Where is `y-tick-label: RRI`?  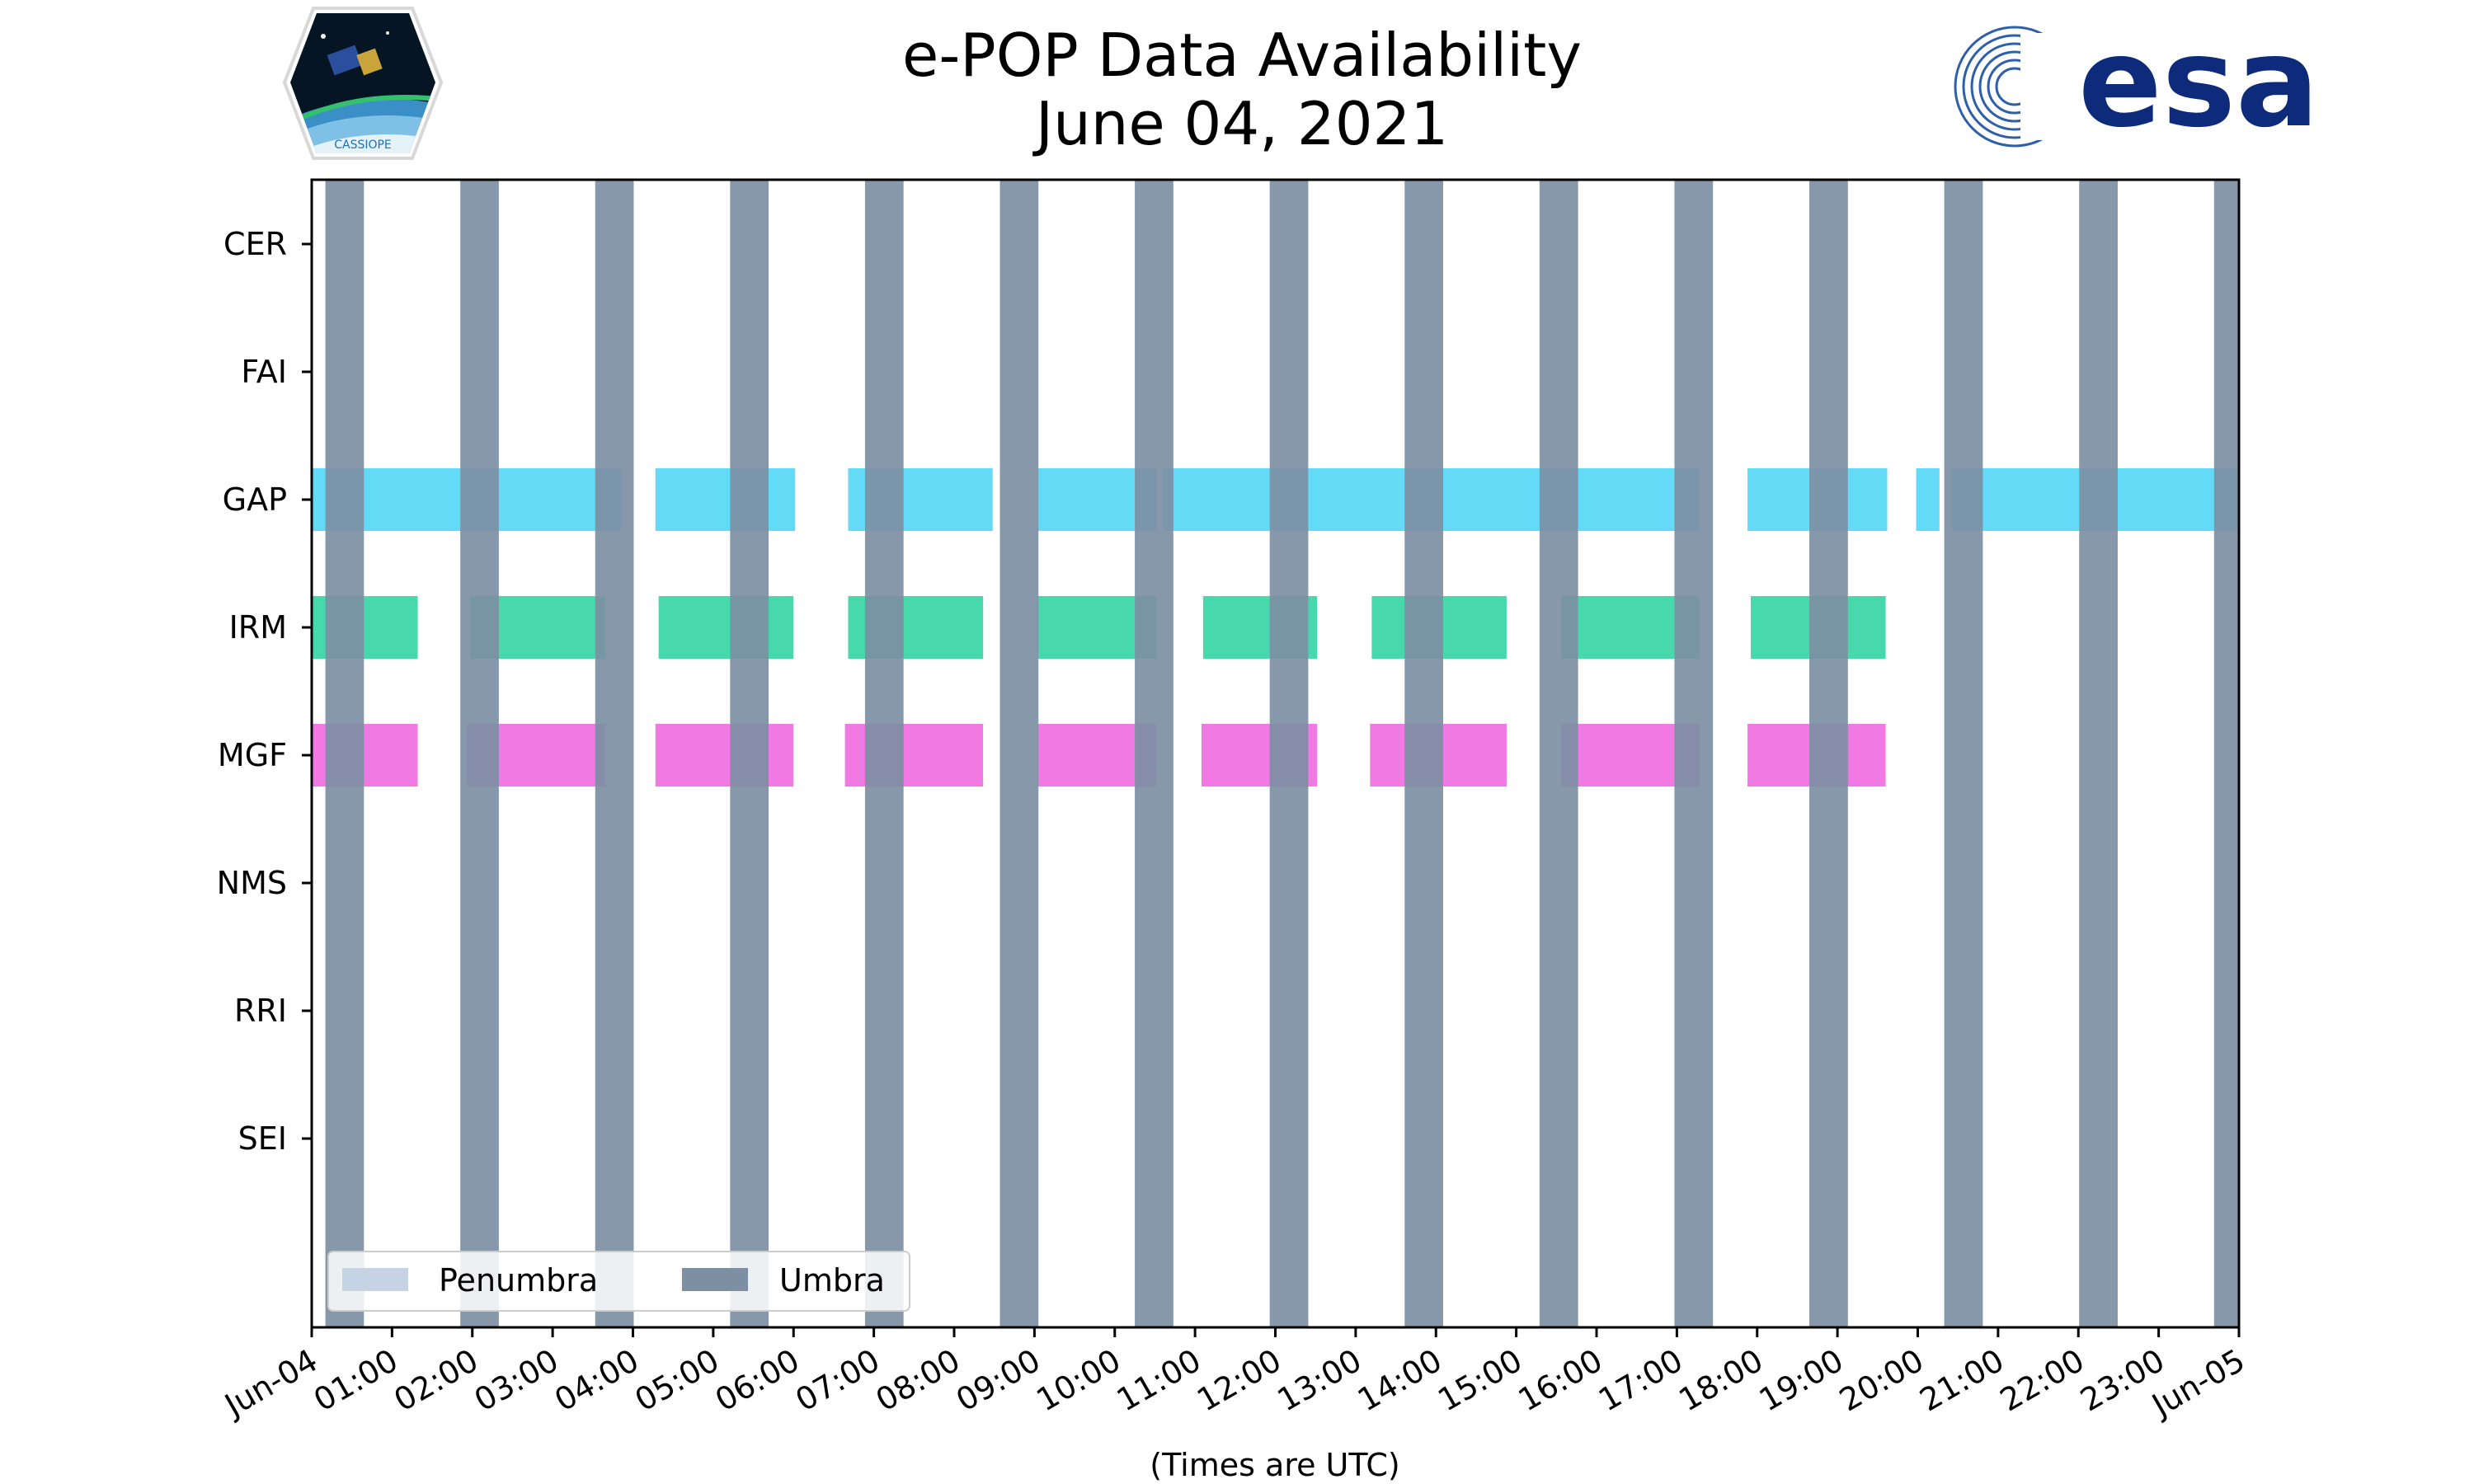
y-tick-label: RRI is located at coordinates (260, 1011).